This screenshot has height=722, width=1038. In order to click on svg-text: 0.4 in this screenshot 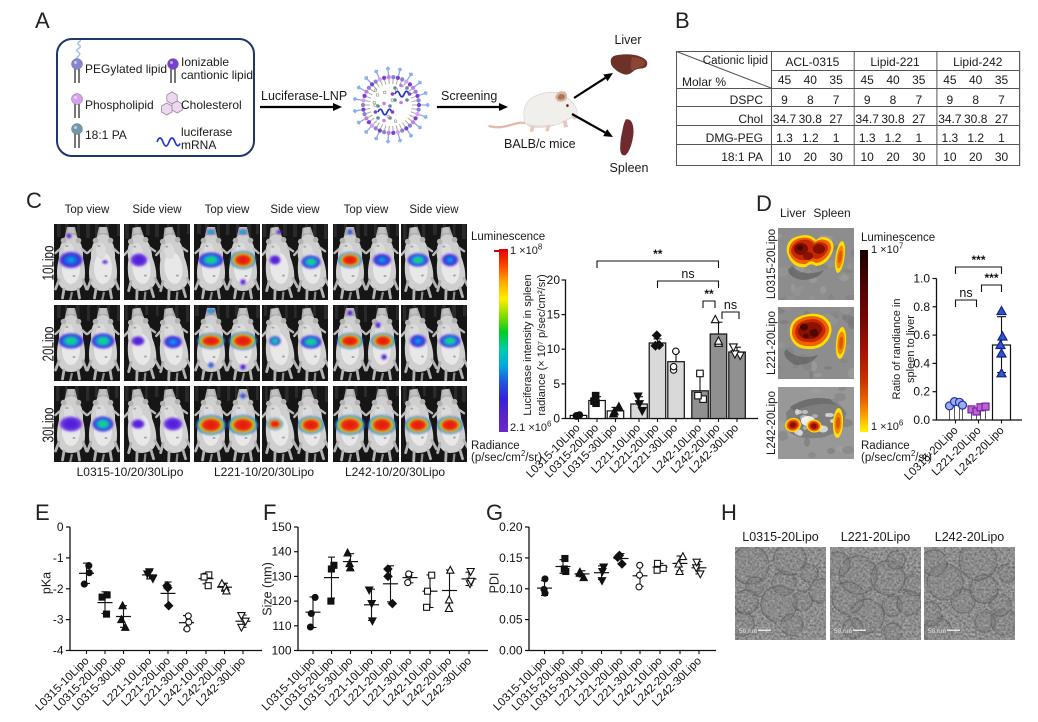, I will do `click(921, 363)`.